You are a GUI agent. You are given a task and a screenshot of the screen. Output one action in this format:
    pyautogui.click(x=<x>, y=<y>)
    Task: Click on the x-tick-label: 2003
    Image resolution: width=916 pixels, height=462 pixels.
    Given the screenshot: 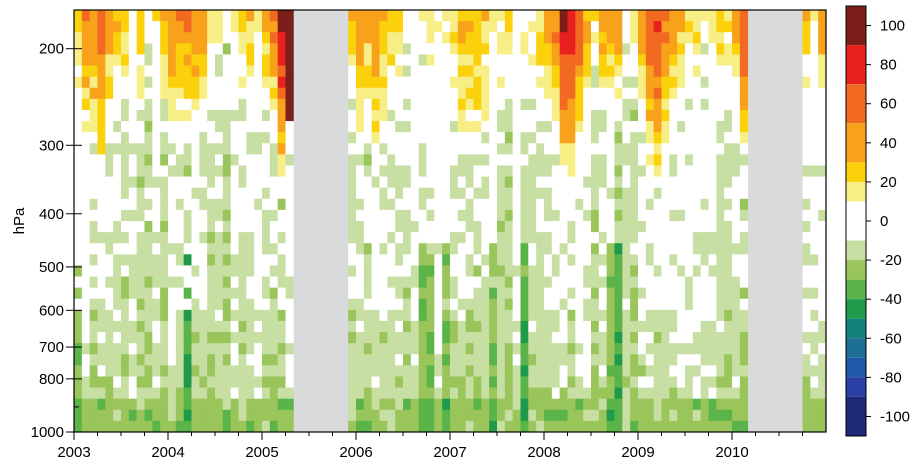 What is the action you would take?
    pyautogui.click(x=73, y=452)
    